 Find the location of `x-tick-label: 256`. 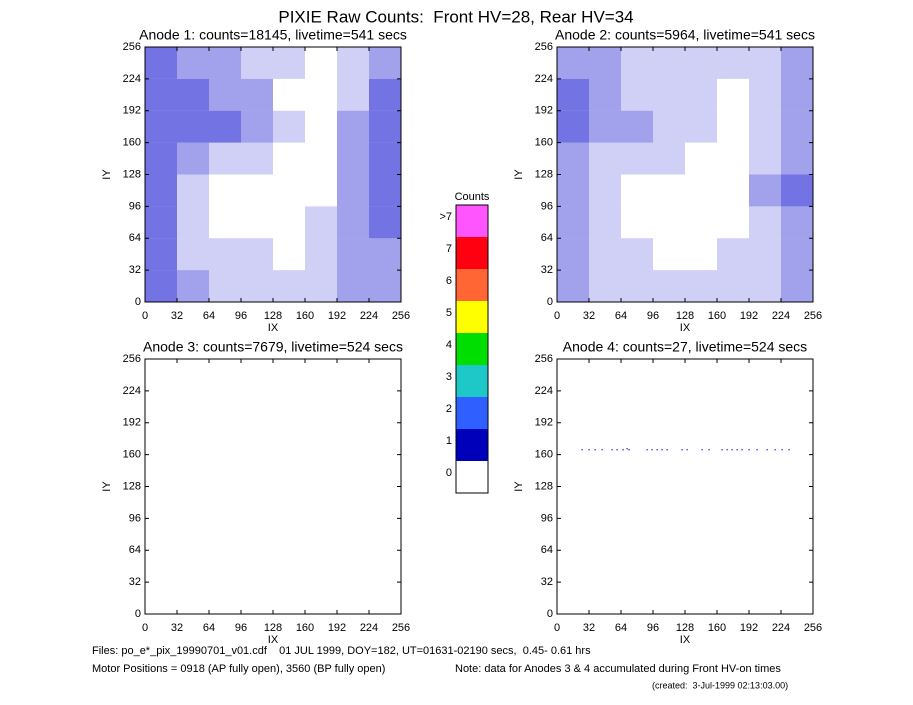

x-tick-label: 256 is located at coordinates (401, 316).